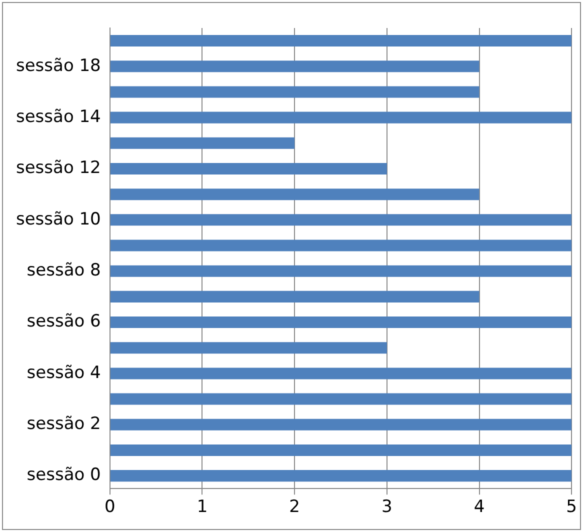  Describe the element at coordinates (63, 372) in the screenshot. I see `y-tick-label: sessão 4` at that location.